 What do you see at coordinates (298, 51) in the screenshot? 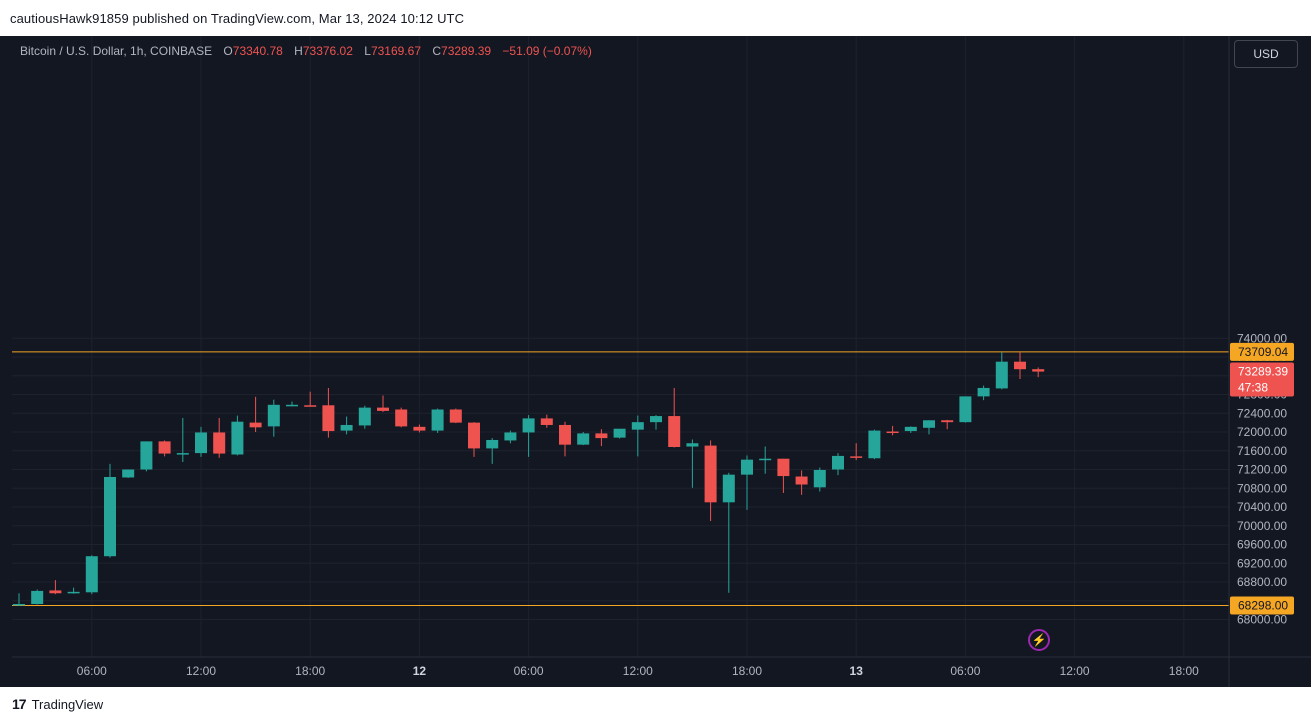
I see `high-key: H` at bounding box center [298, 51].